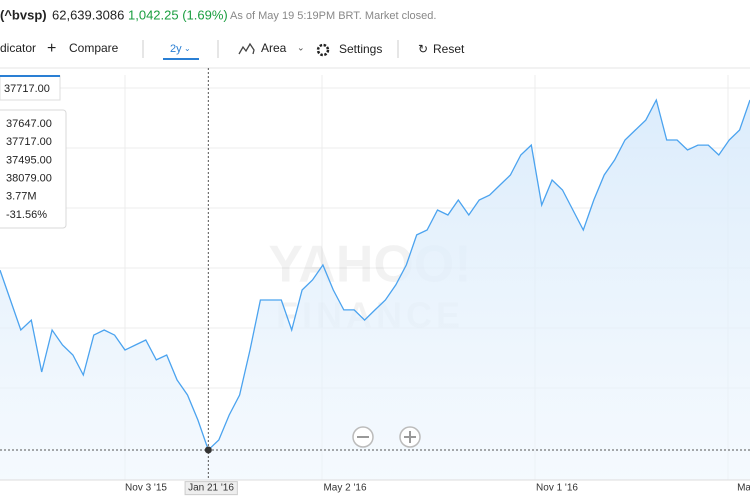  What do you see at coordinates (27, 89) in the screenshot?
I see `crosshair-label: 37717.00` at bounding box center [27, 89].